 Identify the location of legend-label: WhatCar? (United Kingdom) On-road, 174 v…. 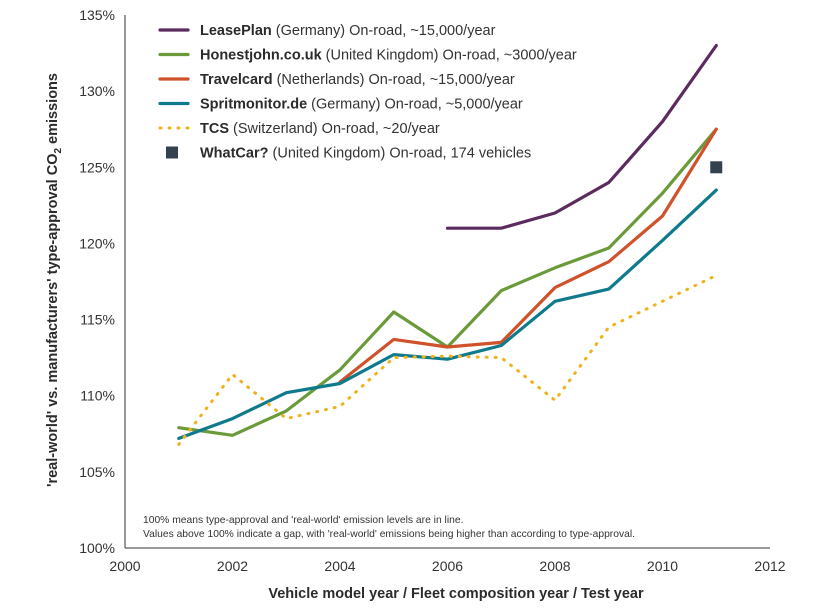
(365, 154).